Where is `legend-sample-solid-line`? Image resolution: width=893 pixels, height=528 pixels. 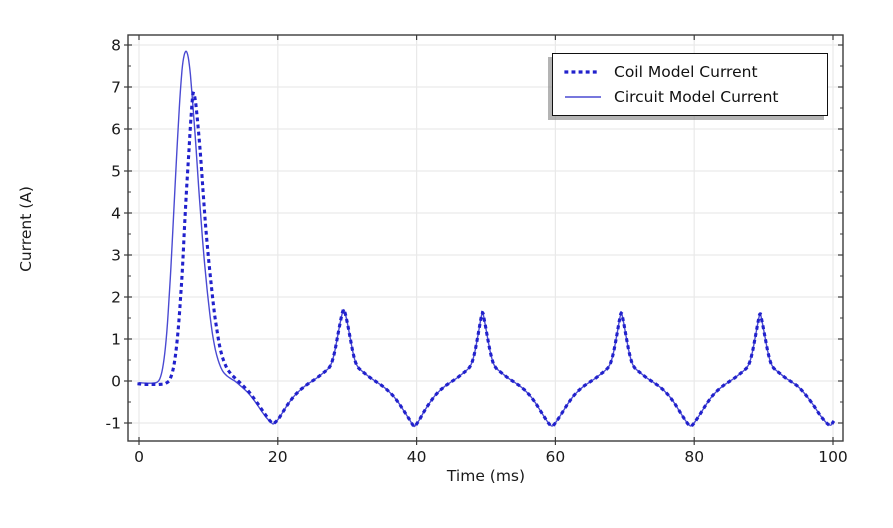 legend-sample-solid-line is located at coordinates (583, 97).